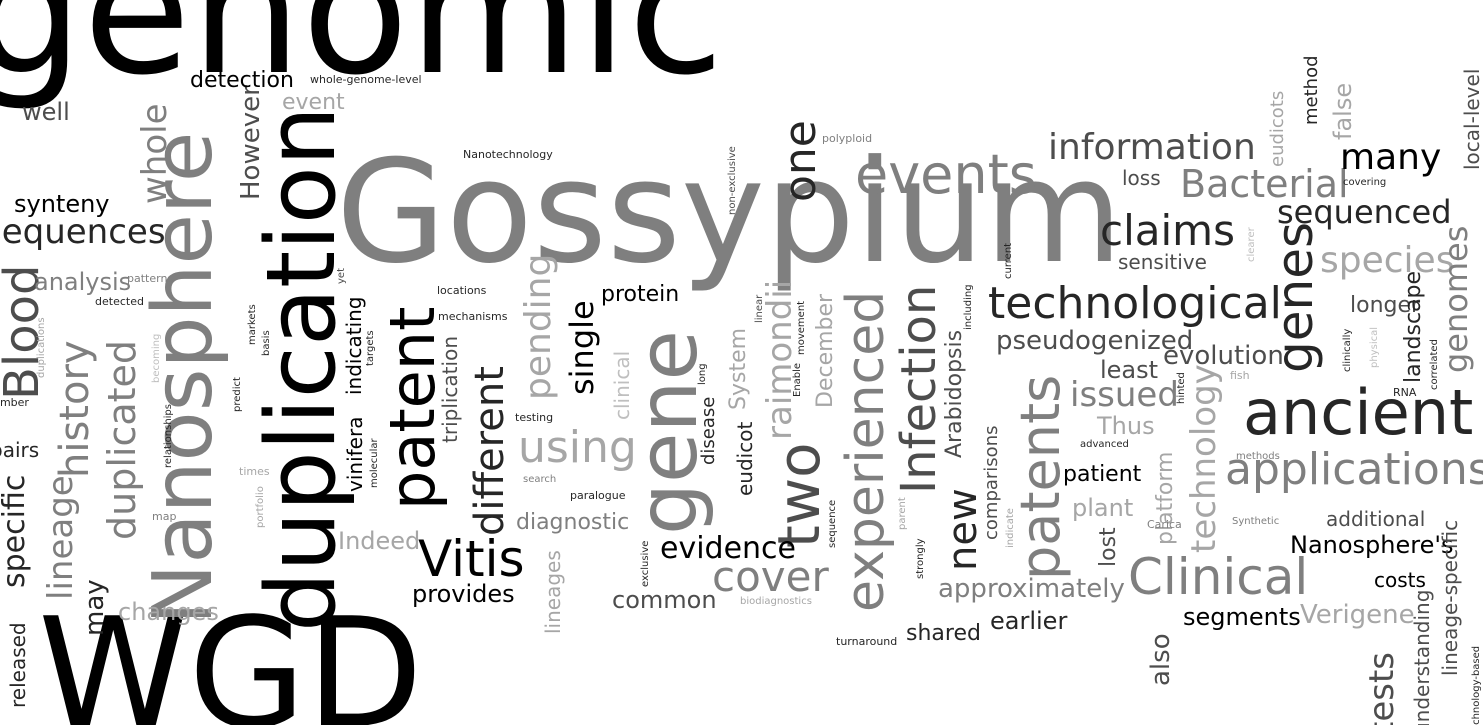 Image resolution: width=1483 pixels, height=725 pixels. What do you see at coordinates (473, 316) in the screenshot?
I see `word-mechanisms: mechanisms` at bounding box center [473, 316].